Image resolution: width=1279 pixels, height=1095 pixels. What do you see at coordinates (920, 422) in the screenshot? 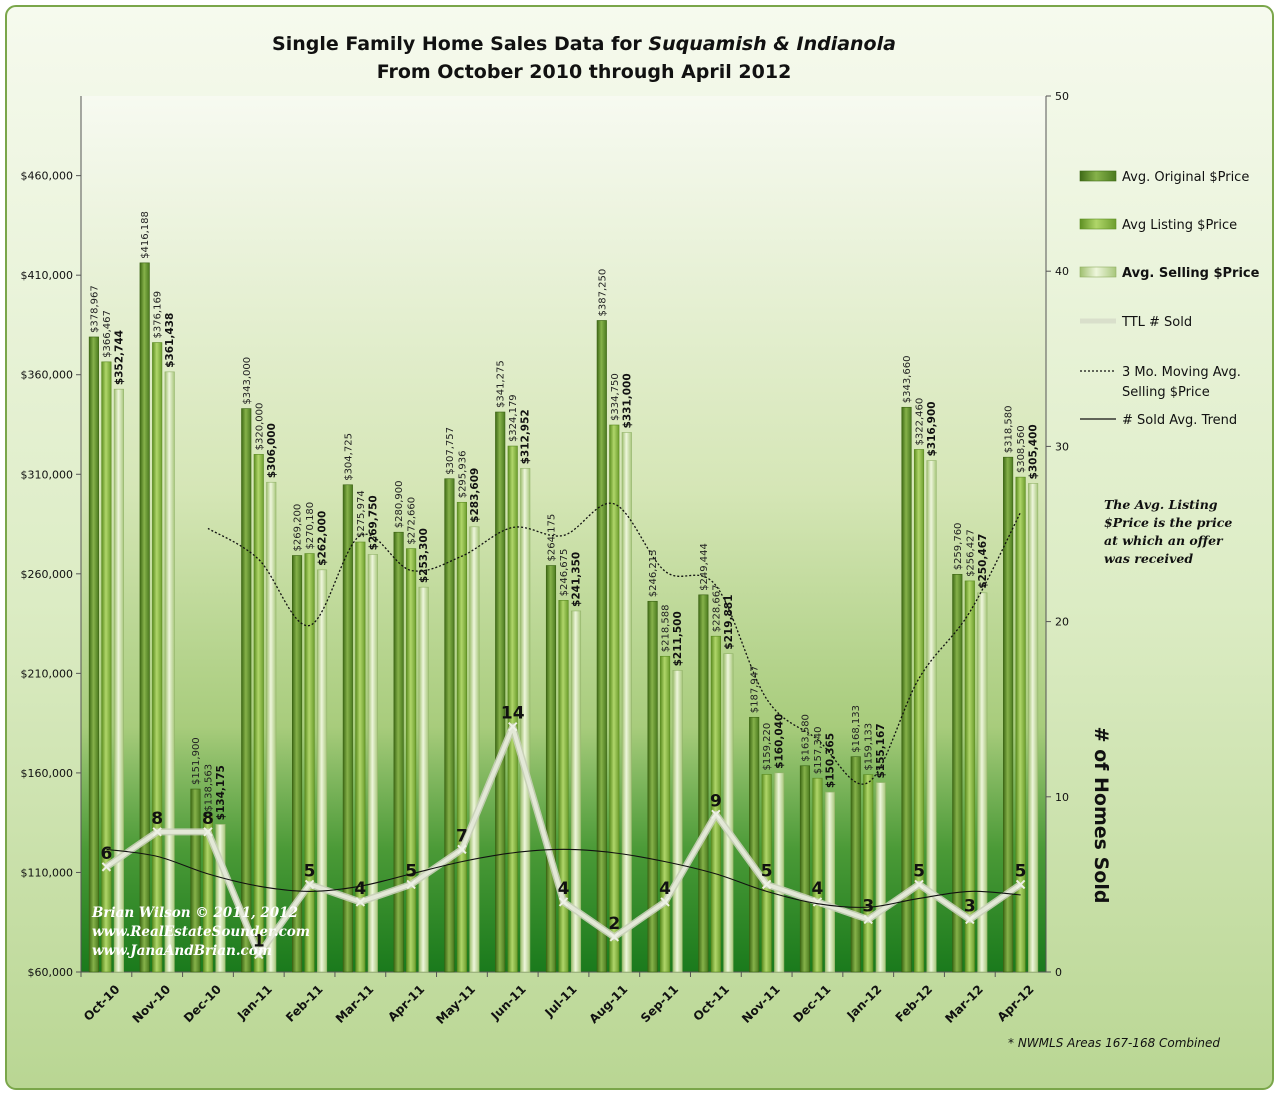
I see `bar-listing-price-label: $322,460` at bounding box center [920, 422].